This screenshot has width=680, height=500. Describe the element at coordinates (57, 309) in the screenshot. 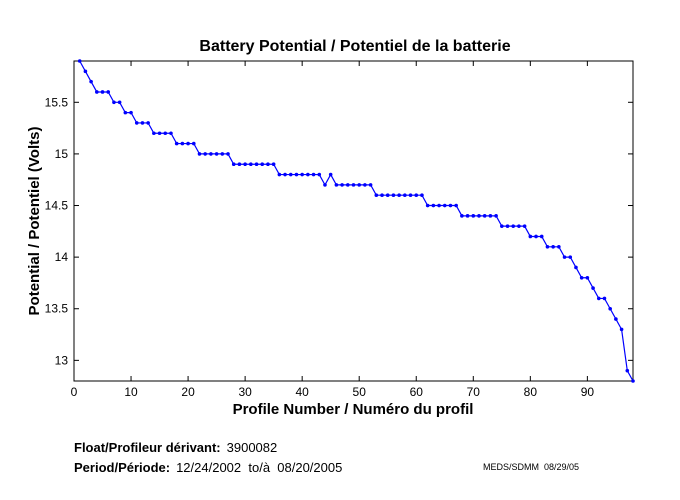

I see `y-tick-label: 13.5` at that location.